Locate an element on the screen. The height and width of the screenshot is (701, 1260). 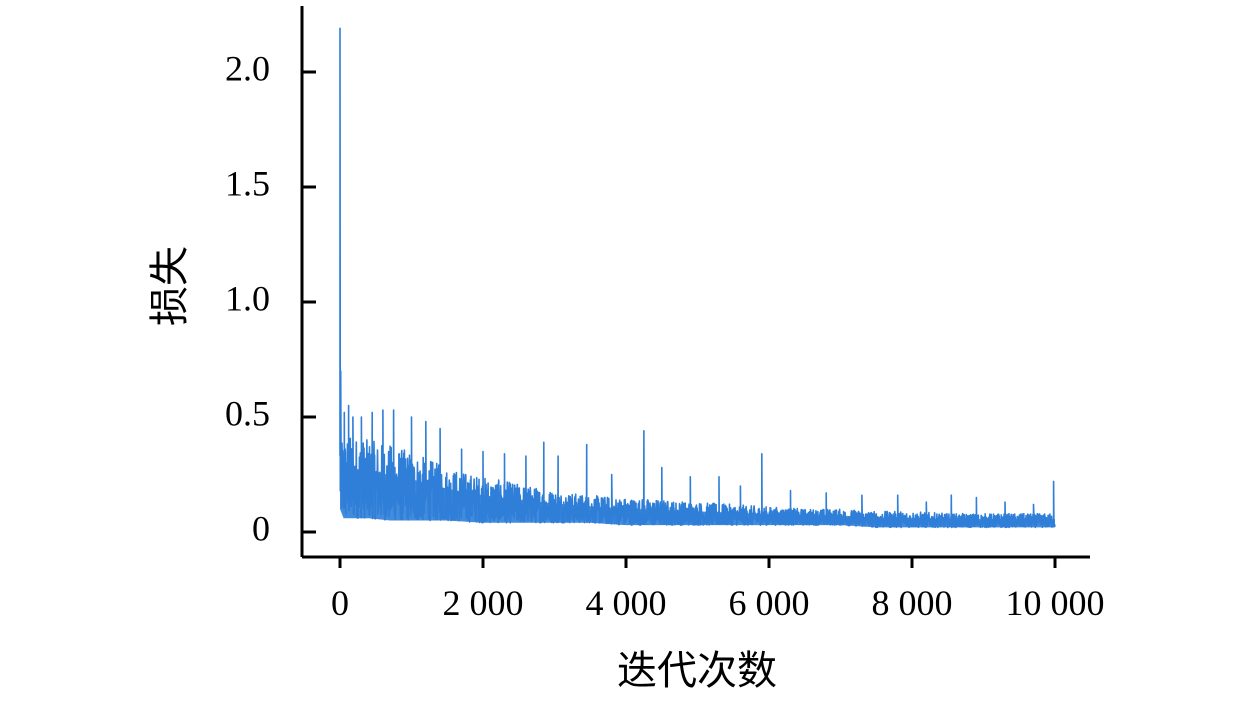
y-tick-label: 1.0 is located at coordinates (247, 298).